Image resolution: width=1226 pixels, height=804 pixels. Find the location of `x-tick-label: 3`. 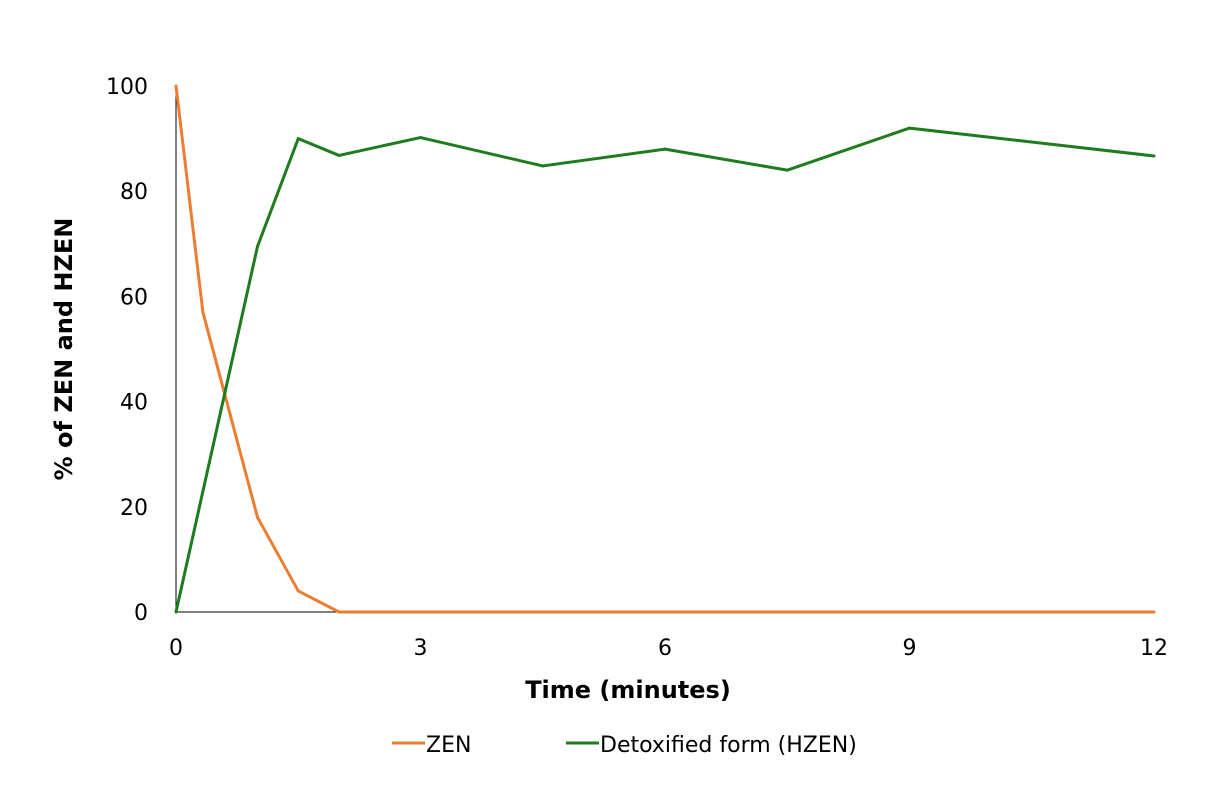

x-tick-label: 3 is located at coordinates (421, 648).